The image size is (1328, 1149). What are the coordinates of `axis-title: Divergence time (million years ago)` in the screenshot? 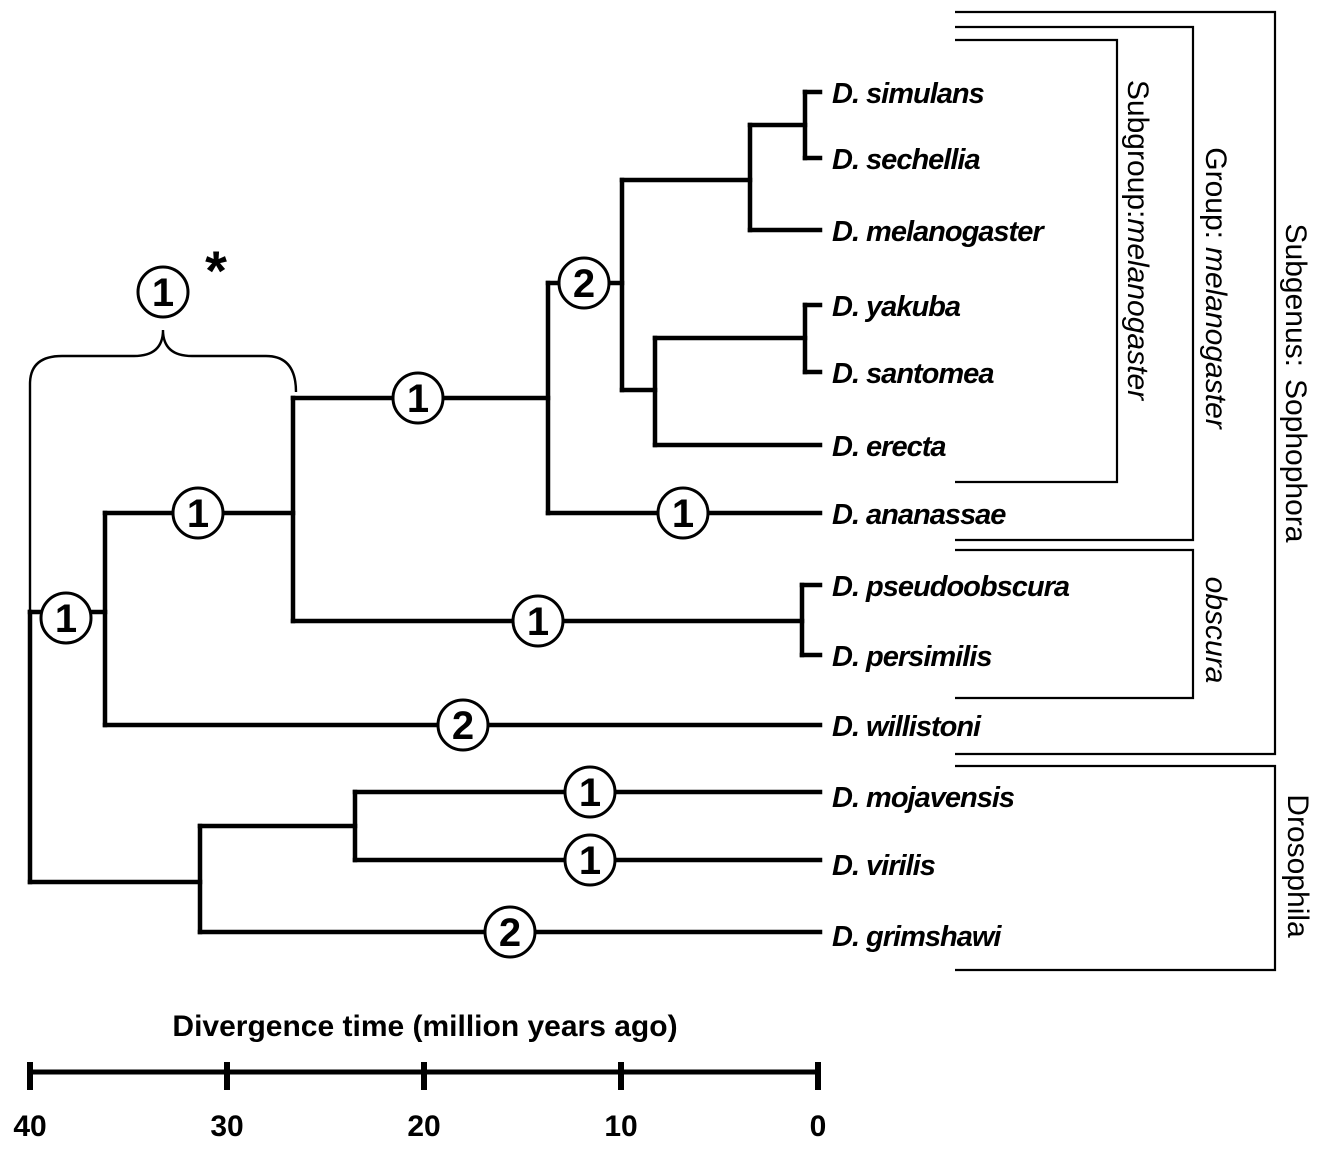 It's located at (424, 1026).